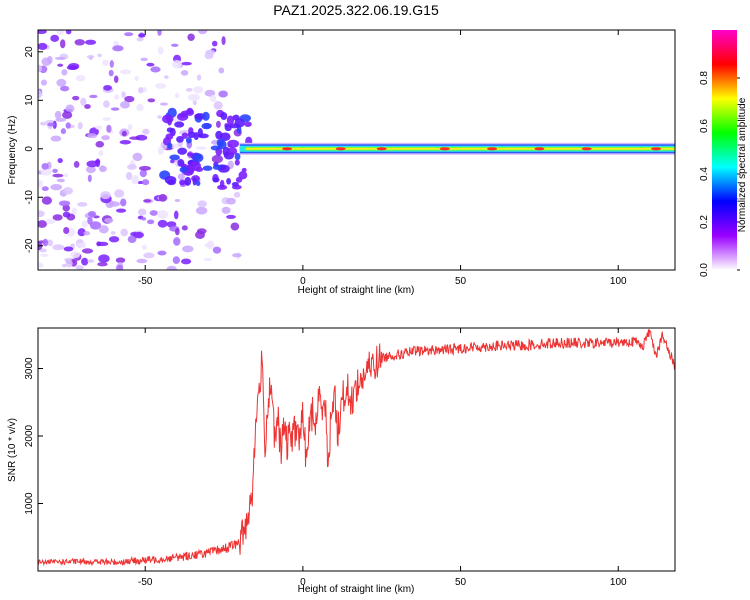 Image resolution: width=750 pixels, height=600 pixels. I want to click on y-tick-label: 3000, so click(29, 368).